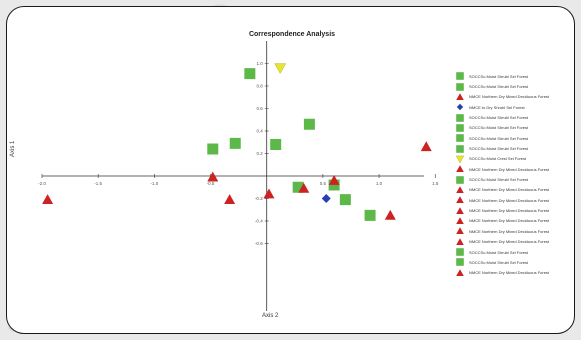  I want to click on y-tick-label: -0.4, so click(259, 221).